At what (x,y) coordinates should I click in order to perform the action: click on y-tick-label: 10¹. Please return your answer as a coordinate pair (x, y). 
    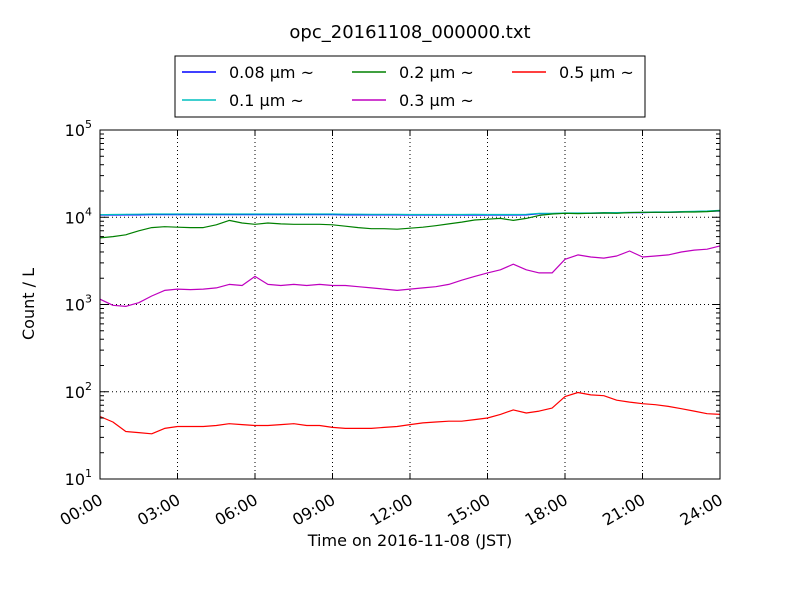
    Looking at the image, I should click on (78, 478).